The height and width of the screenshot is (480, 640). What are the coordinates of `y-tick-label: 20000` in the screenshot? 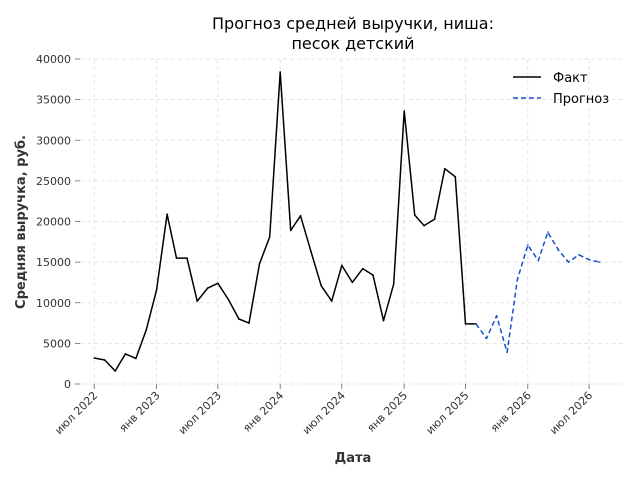 It's located at (53, 222).